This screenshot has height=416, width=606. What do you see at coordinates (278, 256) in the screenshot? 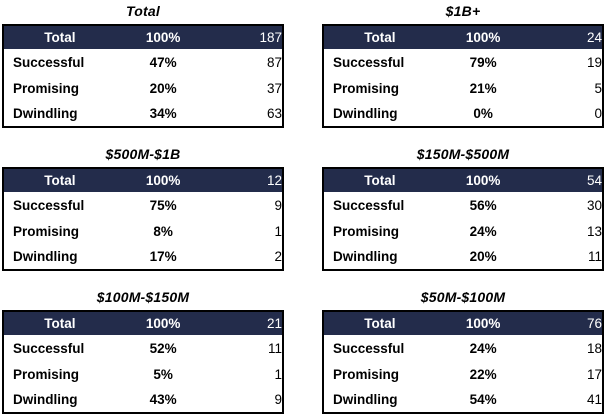
I see `cell-count: 2` at bounding box center [278, 256].